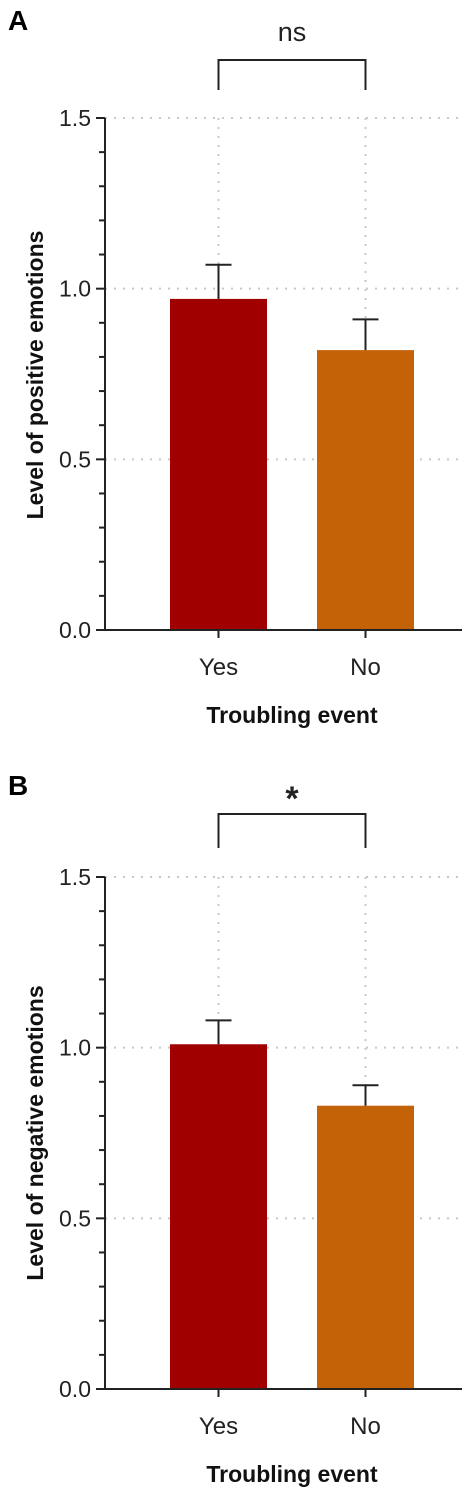 This screenshot has width=473, height=1507. Describe the element at coordinates (18, 785) in the screenshot. I see `panel-letter-b: B` at that location.